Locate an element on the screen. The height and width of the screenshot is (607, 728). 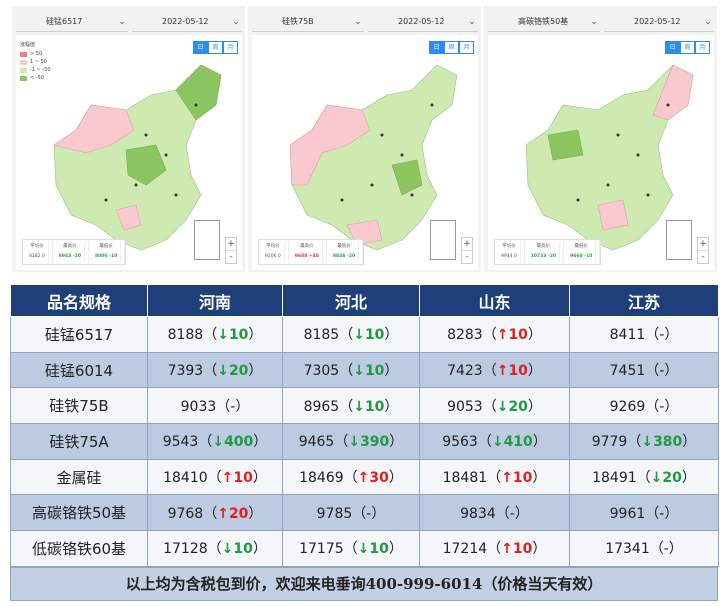
price-value: 17128 is located at coordinates (185, 549).